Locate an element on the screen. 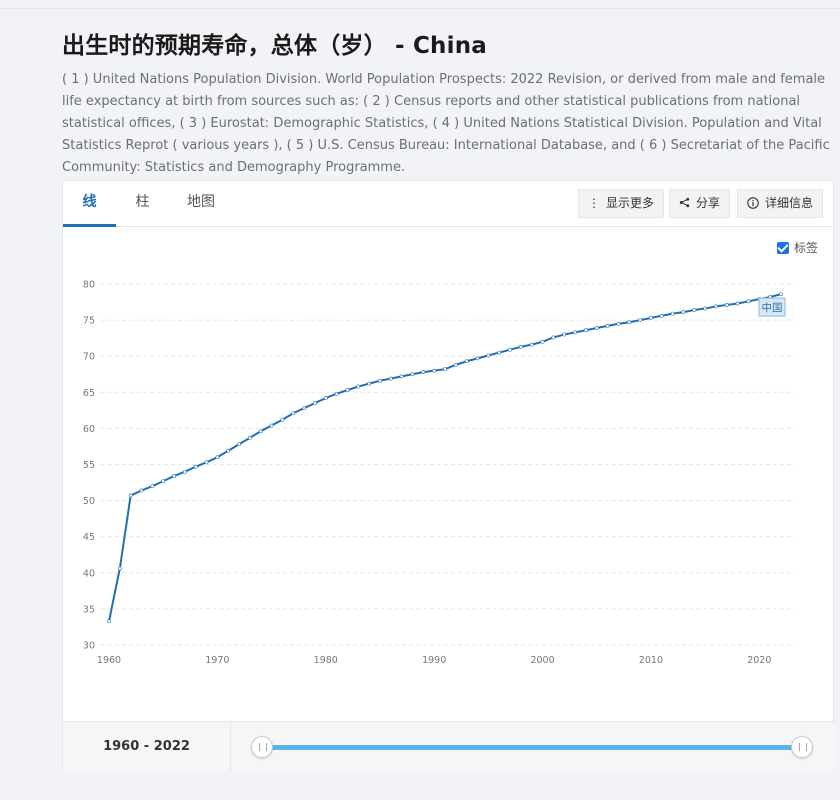 The image size is (840, 800). tab-line: 线 is located at coordinates (89, 204).